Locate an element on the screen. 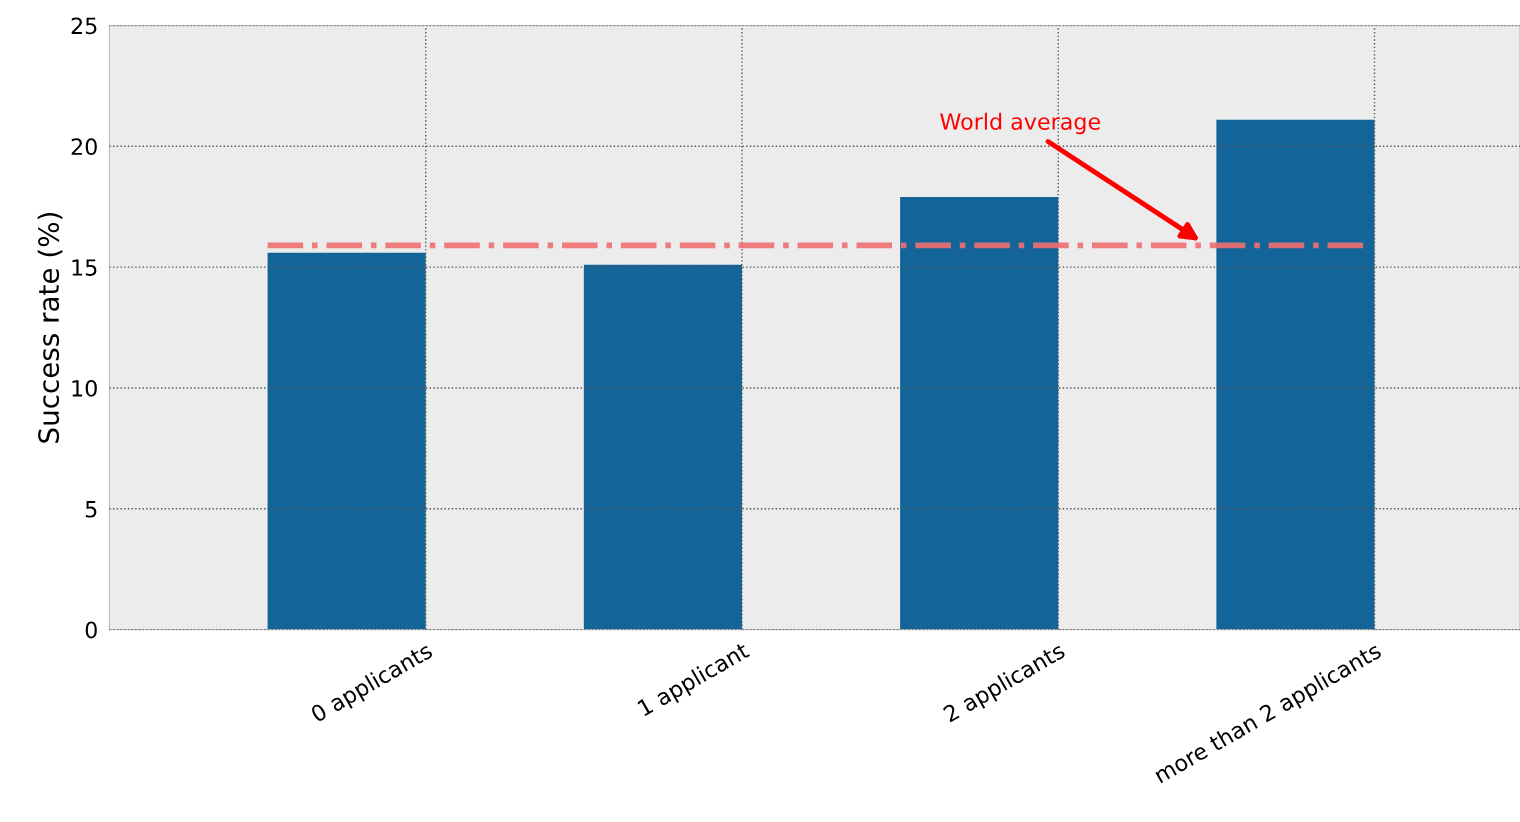 This screenshot has width=1520, height=822. y-tick-label: 10 is located at coordinates (84, 388).